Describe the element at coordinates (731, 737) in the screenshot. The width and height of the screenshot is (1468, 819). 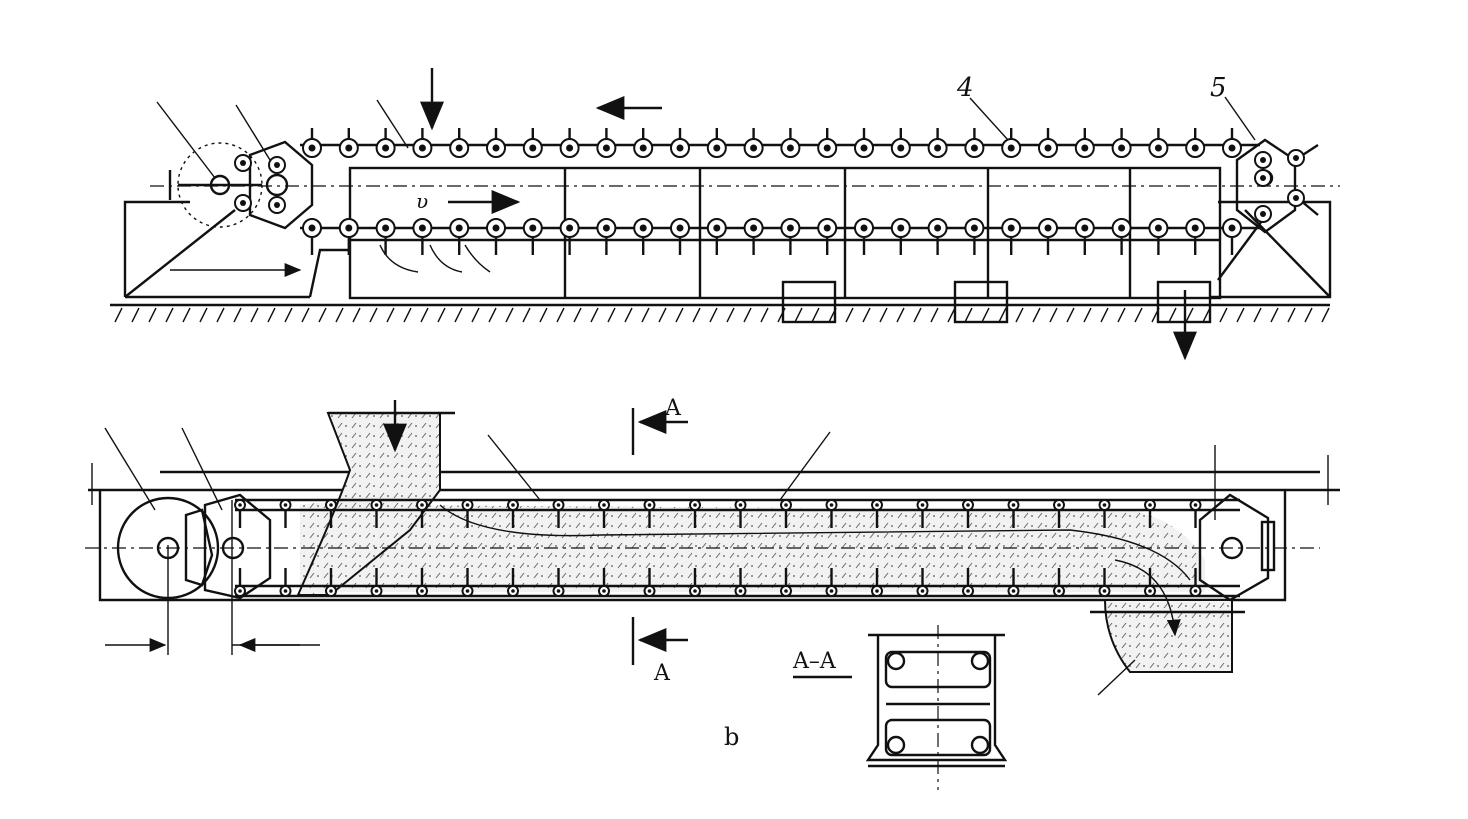
I see `subfigure-label: b` at that location.